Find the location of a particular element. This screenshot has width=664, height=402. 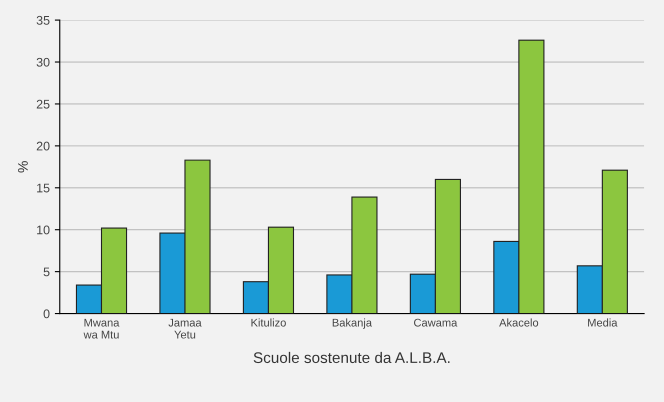

y-tick-label: 35 is located at coordinates (43, 20).